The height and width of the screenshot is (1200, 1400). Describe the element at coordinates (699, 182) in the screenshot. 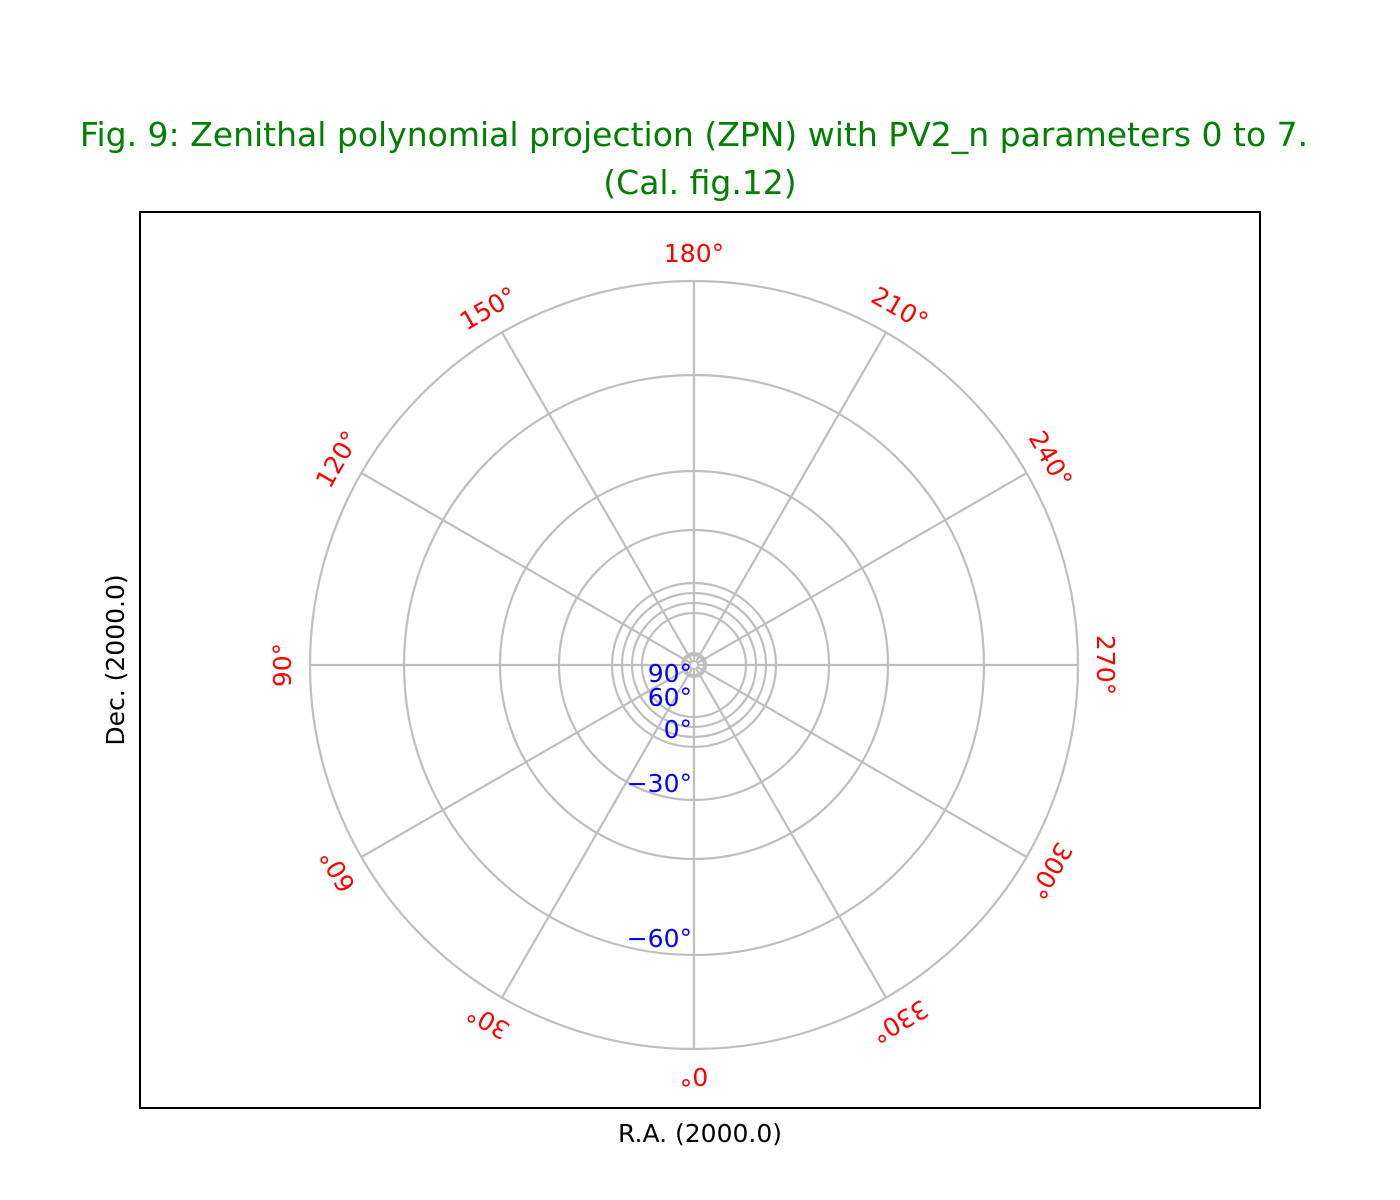

I see `chart-title-line2: (Cal. fig.12)` at that location.